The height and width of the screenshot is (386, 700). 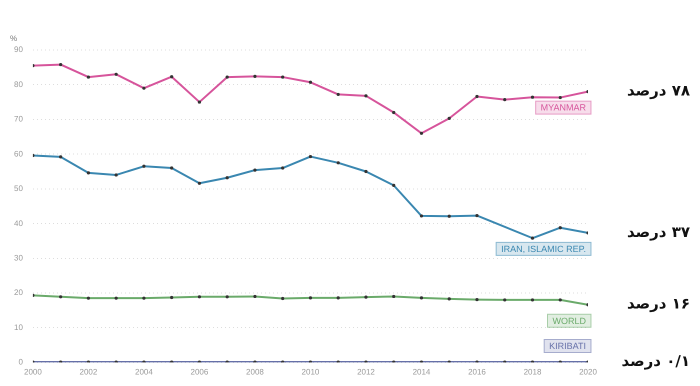 I want to click on x-tick-label: 2018, so click(x=533, y=371).